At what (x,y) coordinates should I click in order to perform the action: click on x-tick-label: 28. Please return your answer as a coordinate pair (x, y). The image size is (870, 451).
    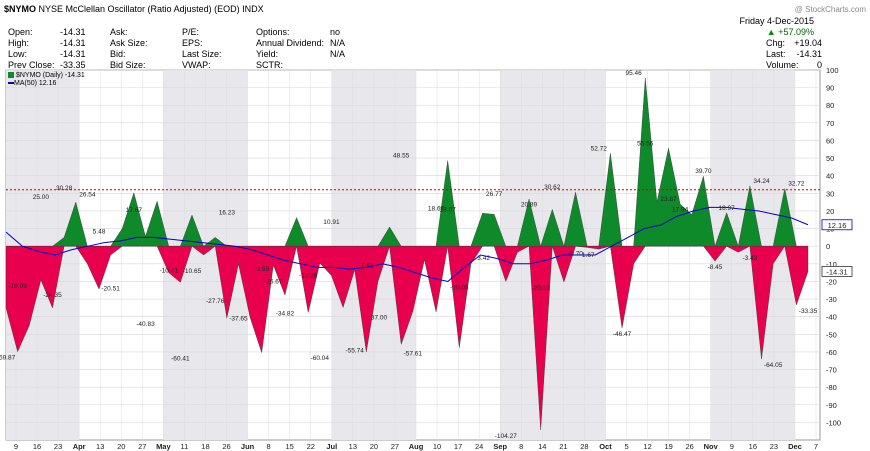
    Looking at the image, I should click on (584, 446).